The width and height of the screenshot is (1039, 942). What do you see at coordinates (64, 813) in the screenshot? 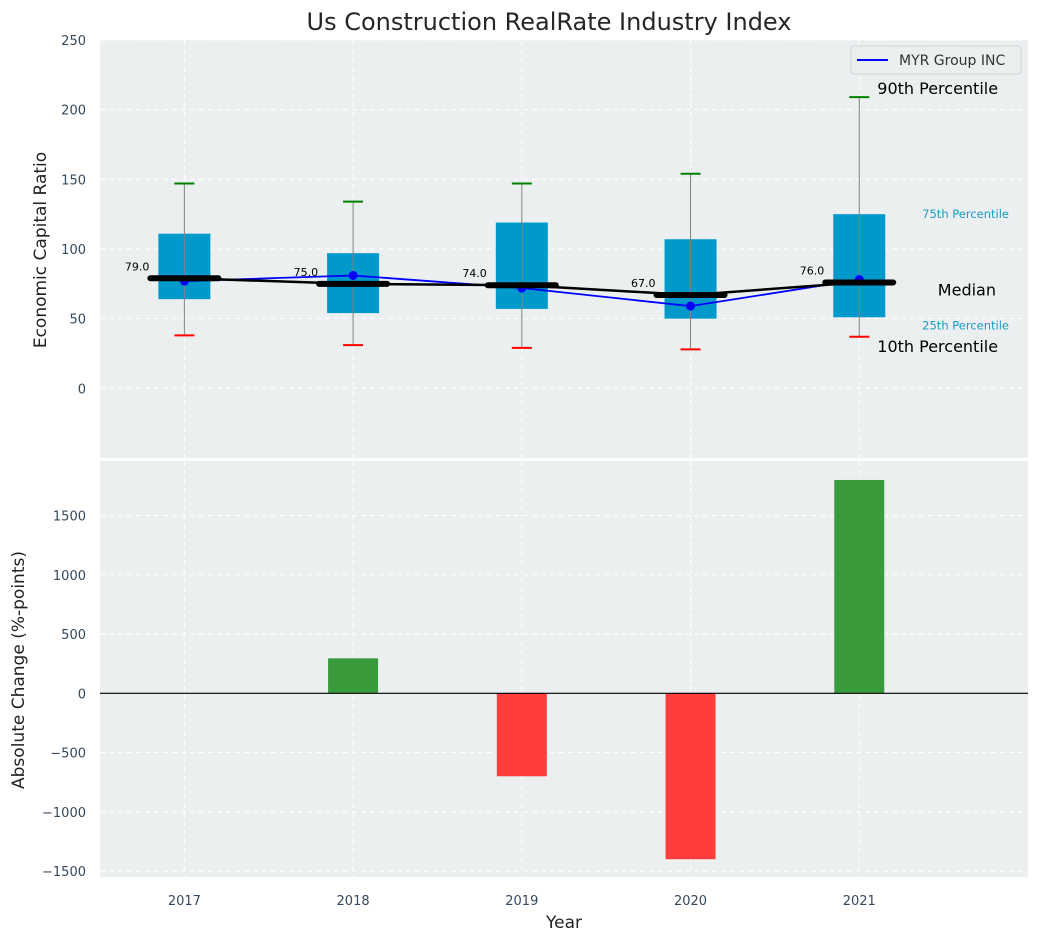
I see `bottom-y-tick-label: −1000` at bounding box center [64, 813].